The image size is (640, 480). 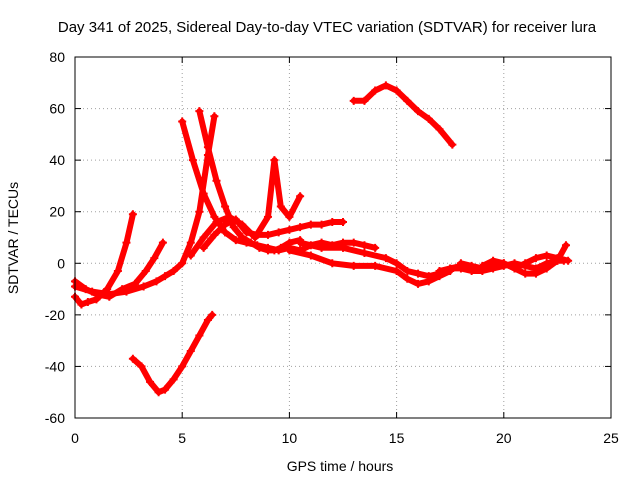 I want to click on x-tick-label: 15, so click(x=397, y=438).